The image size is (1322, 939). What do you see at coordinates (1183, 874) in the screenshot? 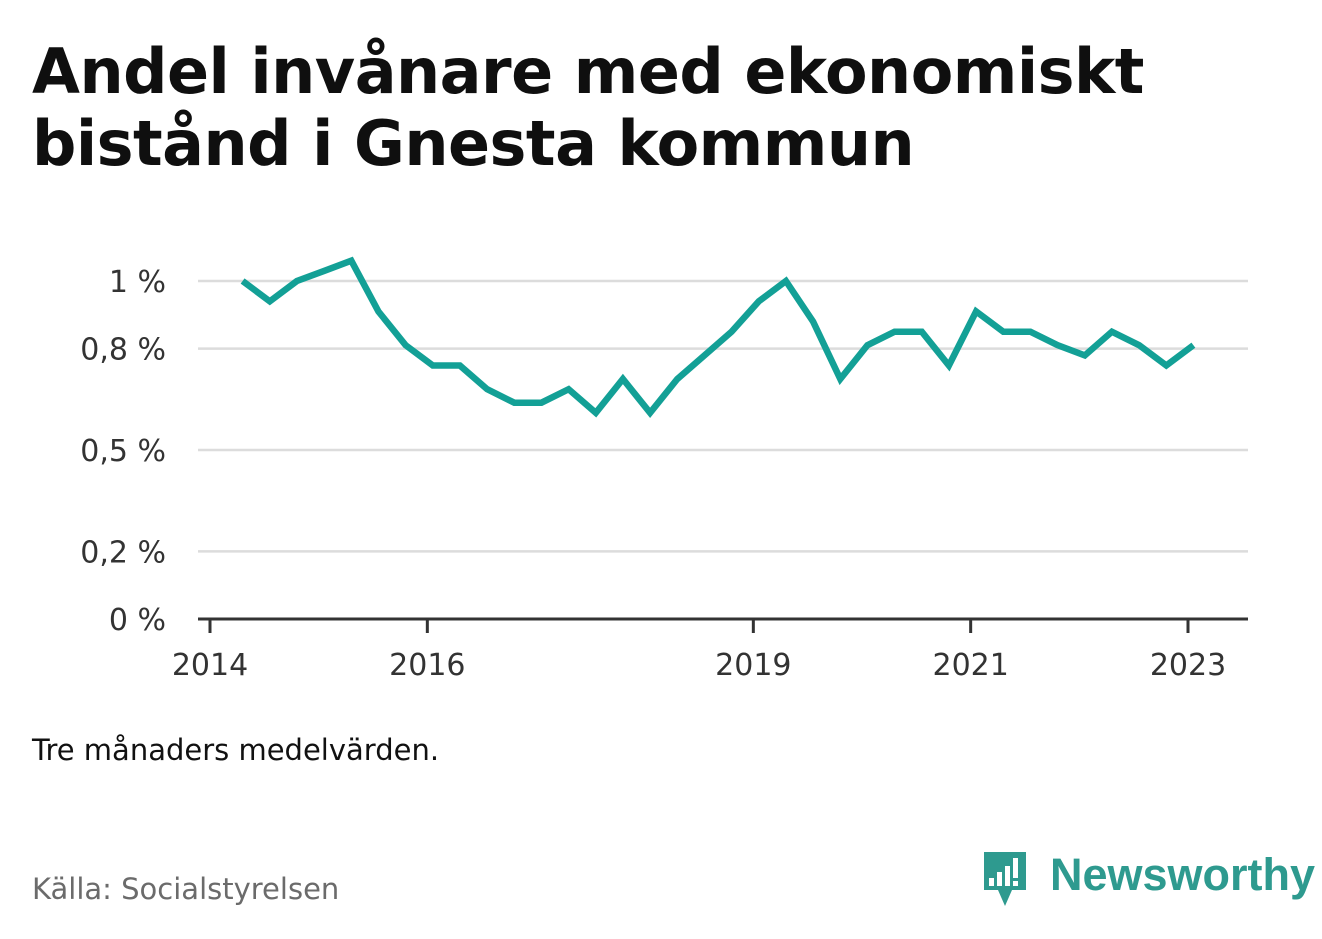
I see `brand-name: Newsworthy` at bounding box center [1183, 874].